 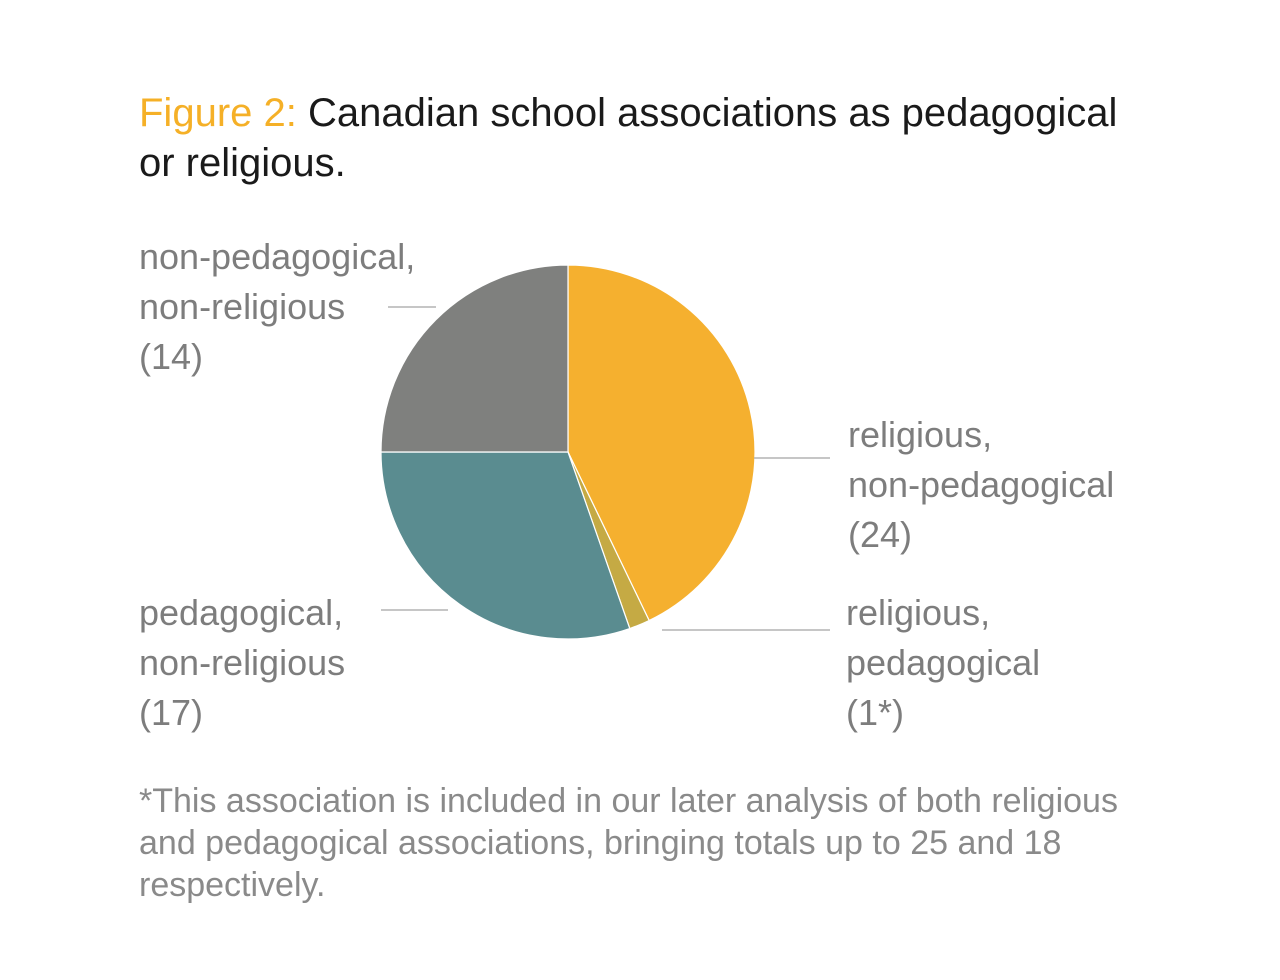 I want to click on slice-label-line: non-pedagogical,, so click(x=277, y=256).